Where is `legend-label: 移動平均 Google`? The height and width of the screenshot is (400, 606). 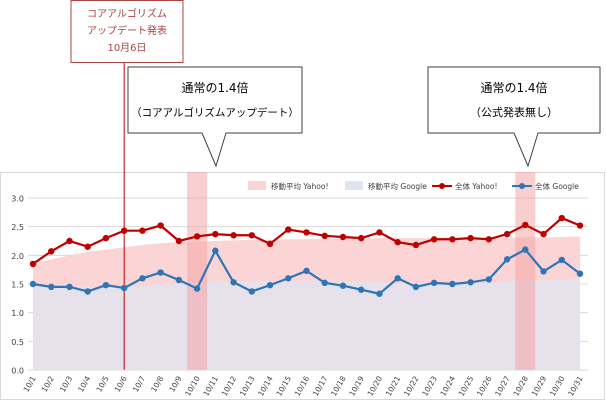 legend-label: 移動平均 Google is located at coordinates (397, 186).